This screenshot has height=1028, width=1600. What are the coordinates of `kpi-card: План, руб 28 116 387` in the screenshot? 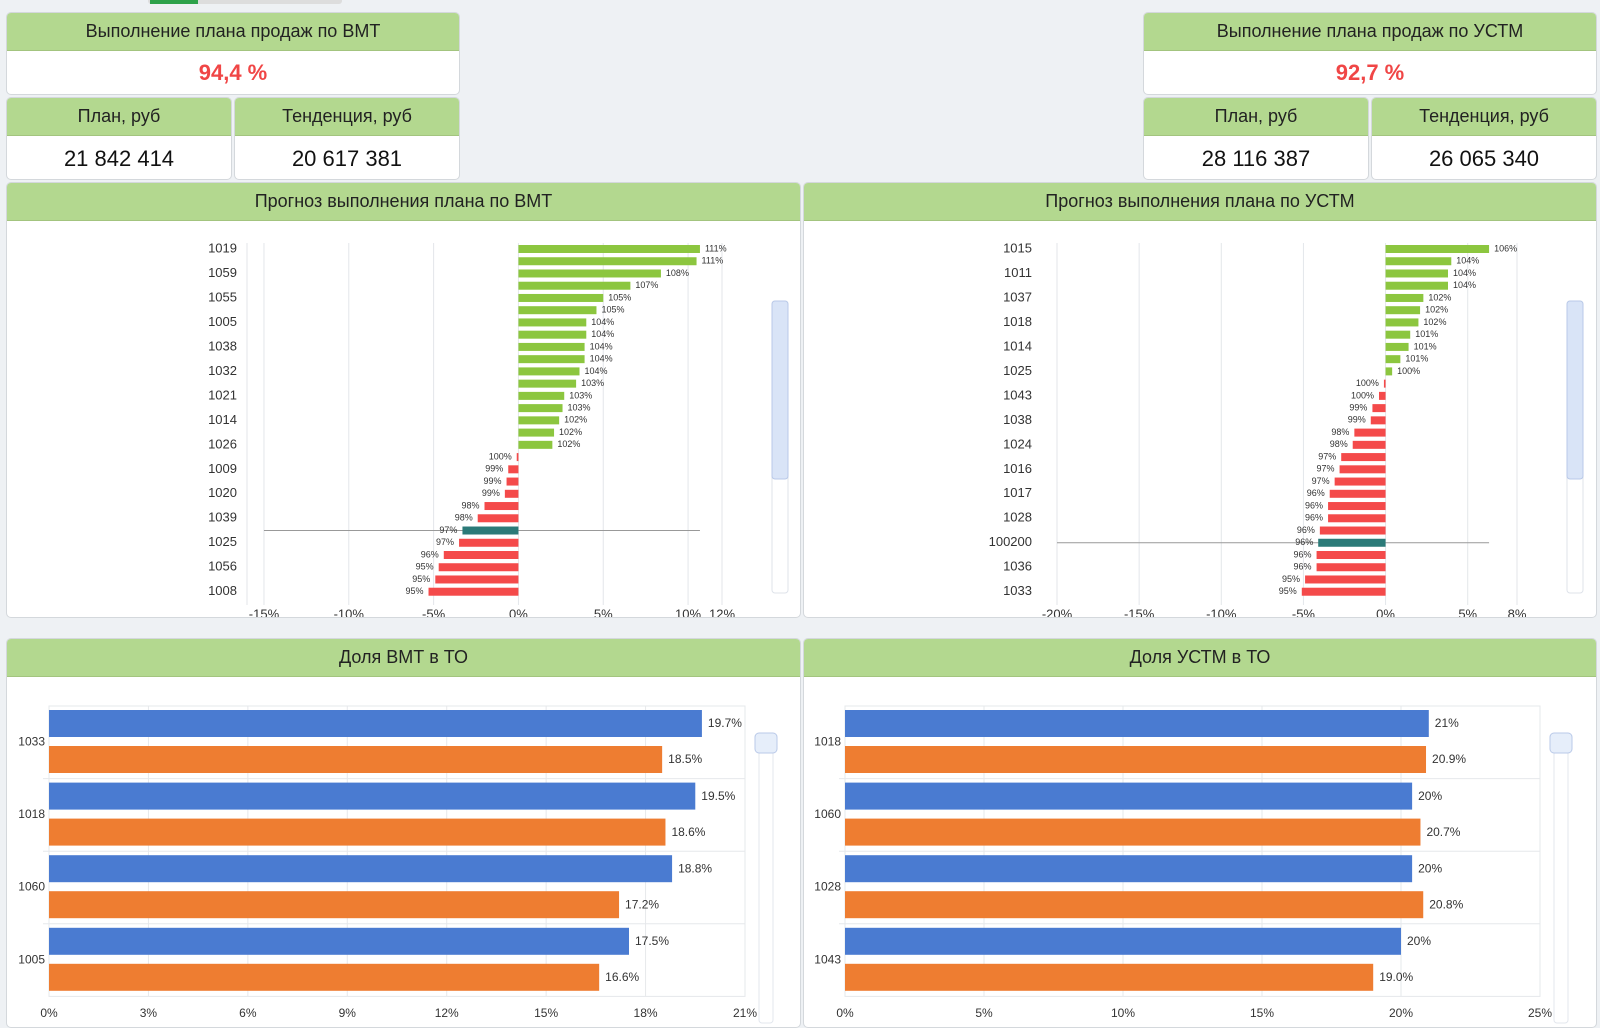 It's located at (1256, 138).